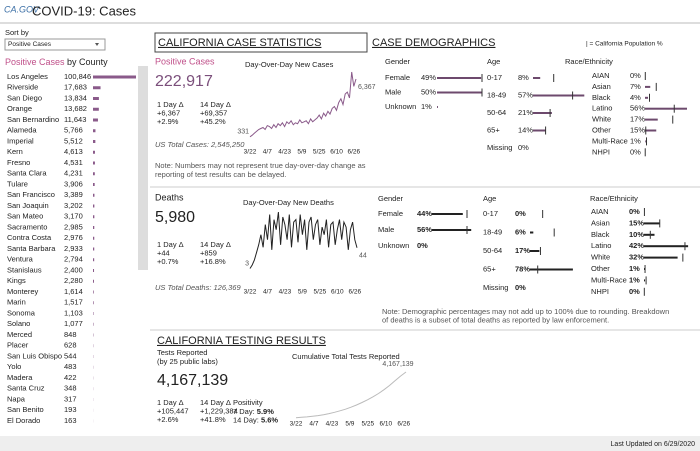 The image size is (700, 451). Describe the element at coordinates (428, 77) in the screenshot. I see `demo-pct: 49%` at that location.